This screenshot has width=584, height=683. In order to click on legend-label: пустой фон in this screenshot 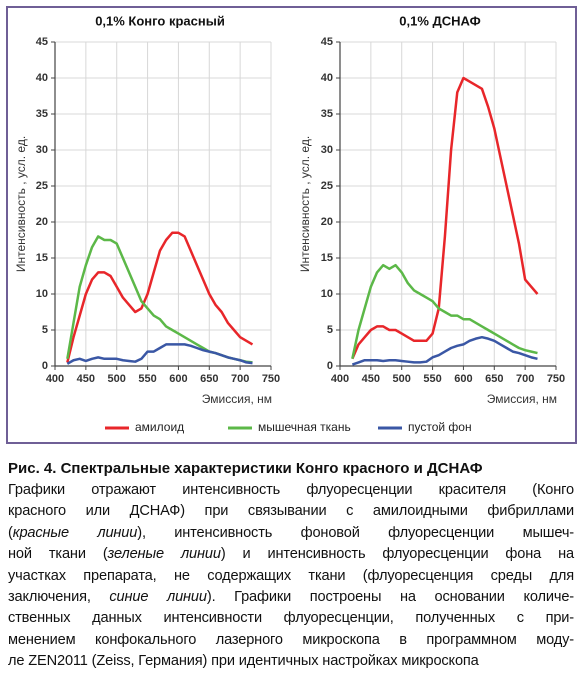, I will do `click(440, 427)`.